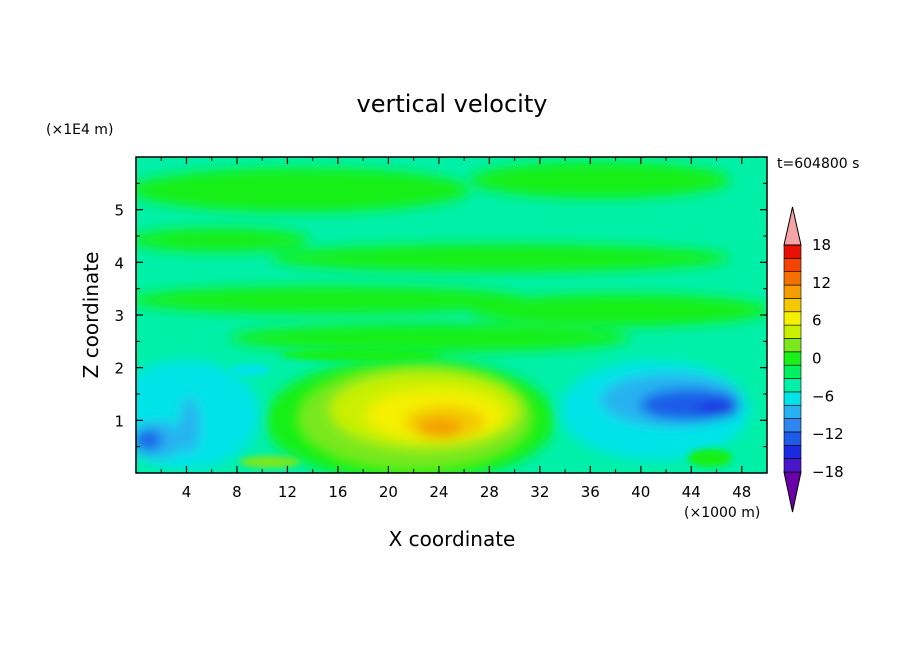  I want to click on x-axis-label: X coordinate, so click(452, 539).